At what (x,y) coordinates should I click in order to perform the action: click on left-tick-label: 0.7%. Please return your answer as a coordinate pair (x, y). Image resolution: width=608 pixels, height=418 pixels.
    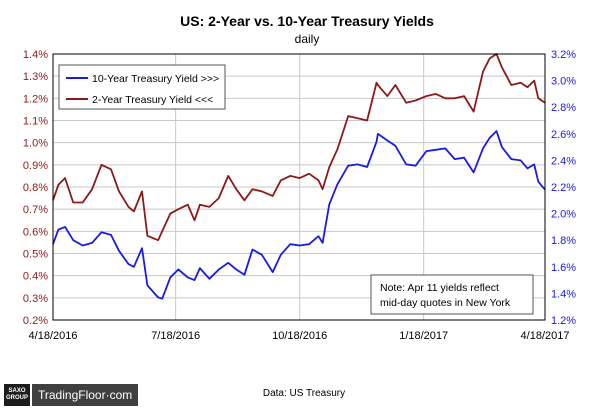
    Looking at the image, I should click on (35, 210).